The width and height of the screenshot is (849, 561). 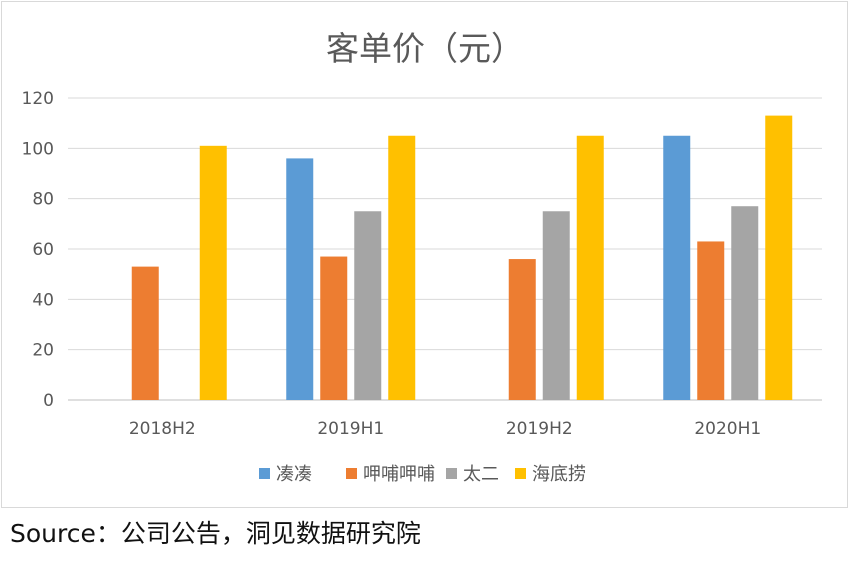 I want to click on legend-label: 太二, so click(x=481, y=474).